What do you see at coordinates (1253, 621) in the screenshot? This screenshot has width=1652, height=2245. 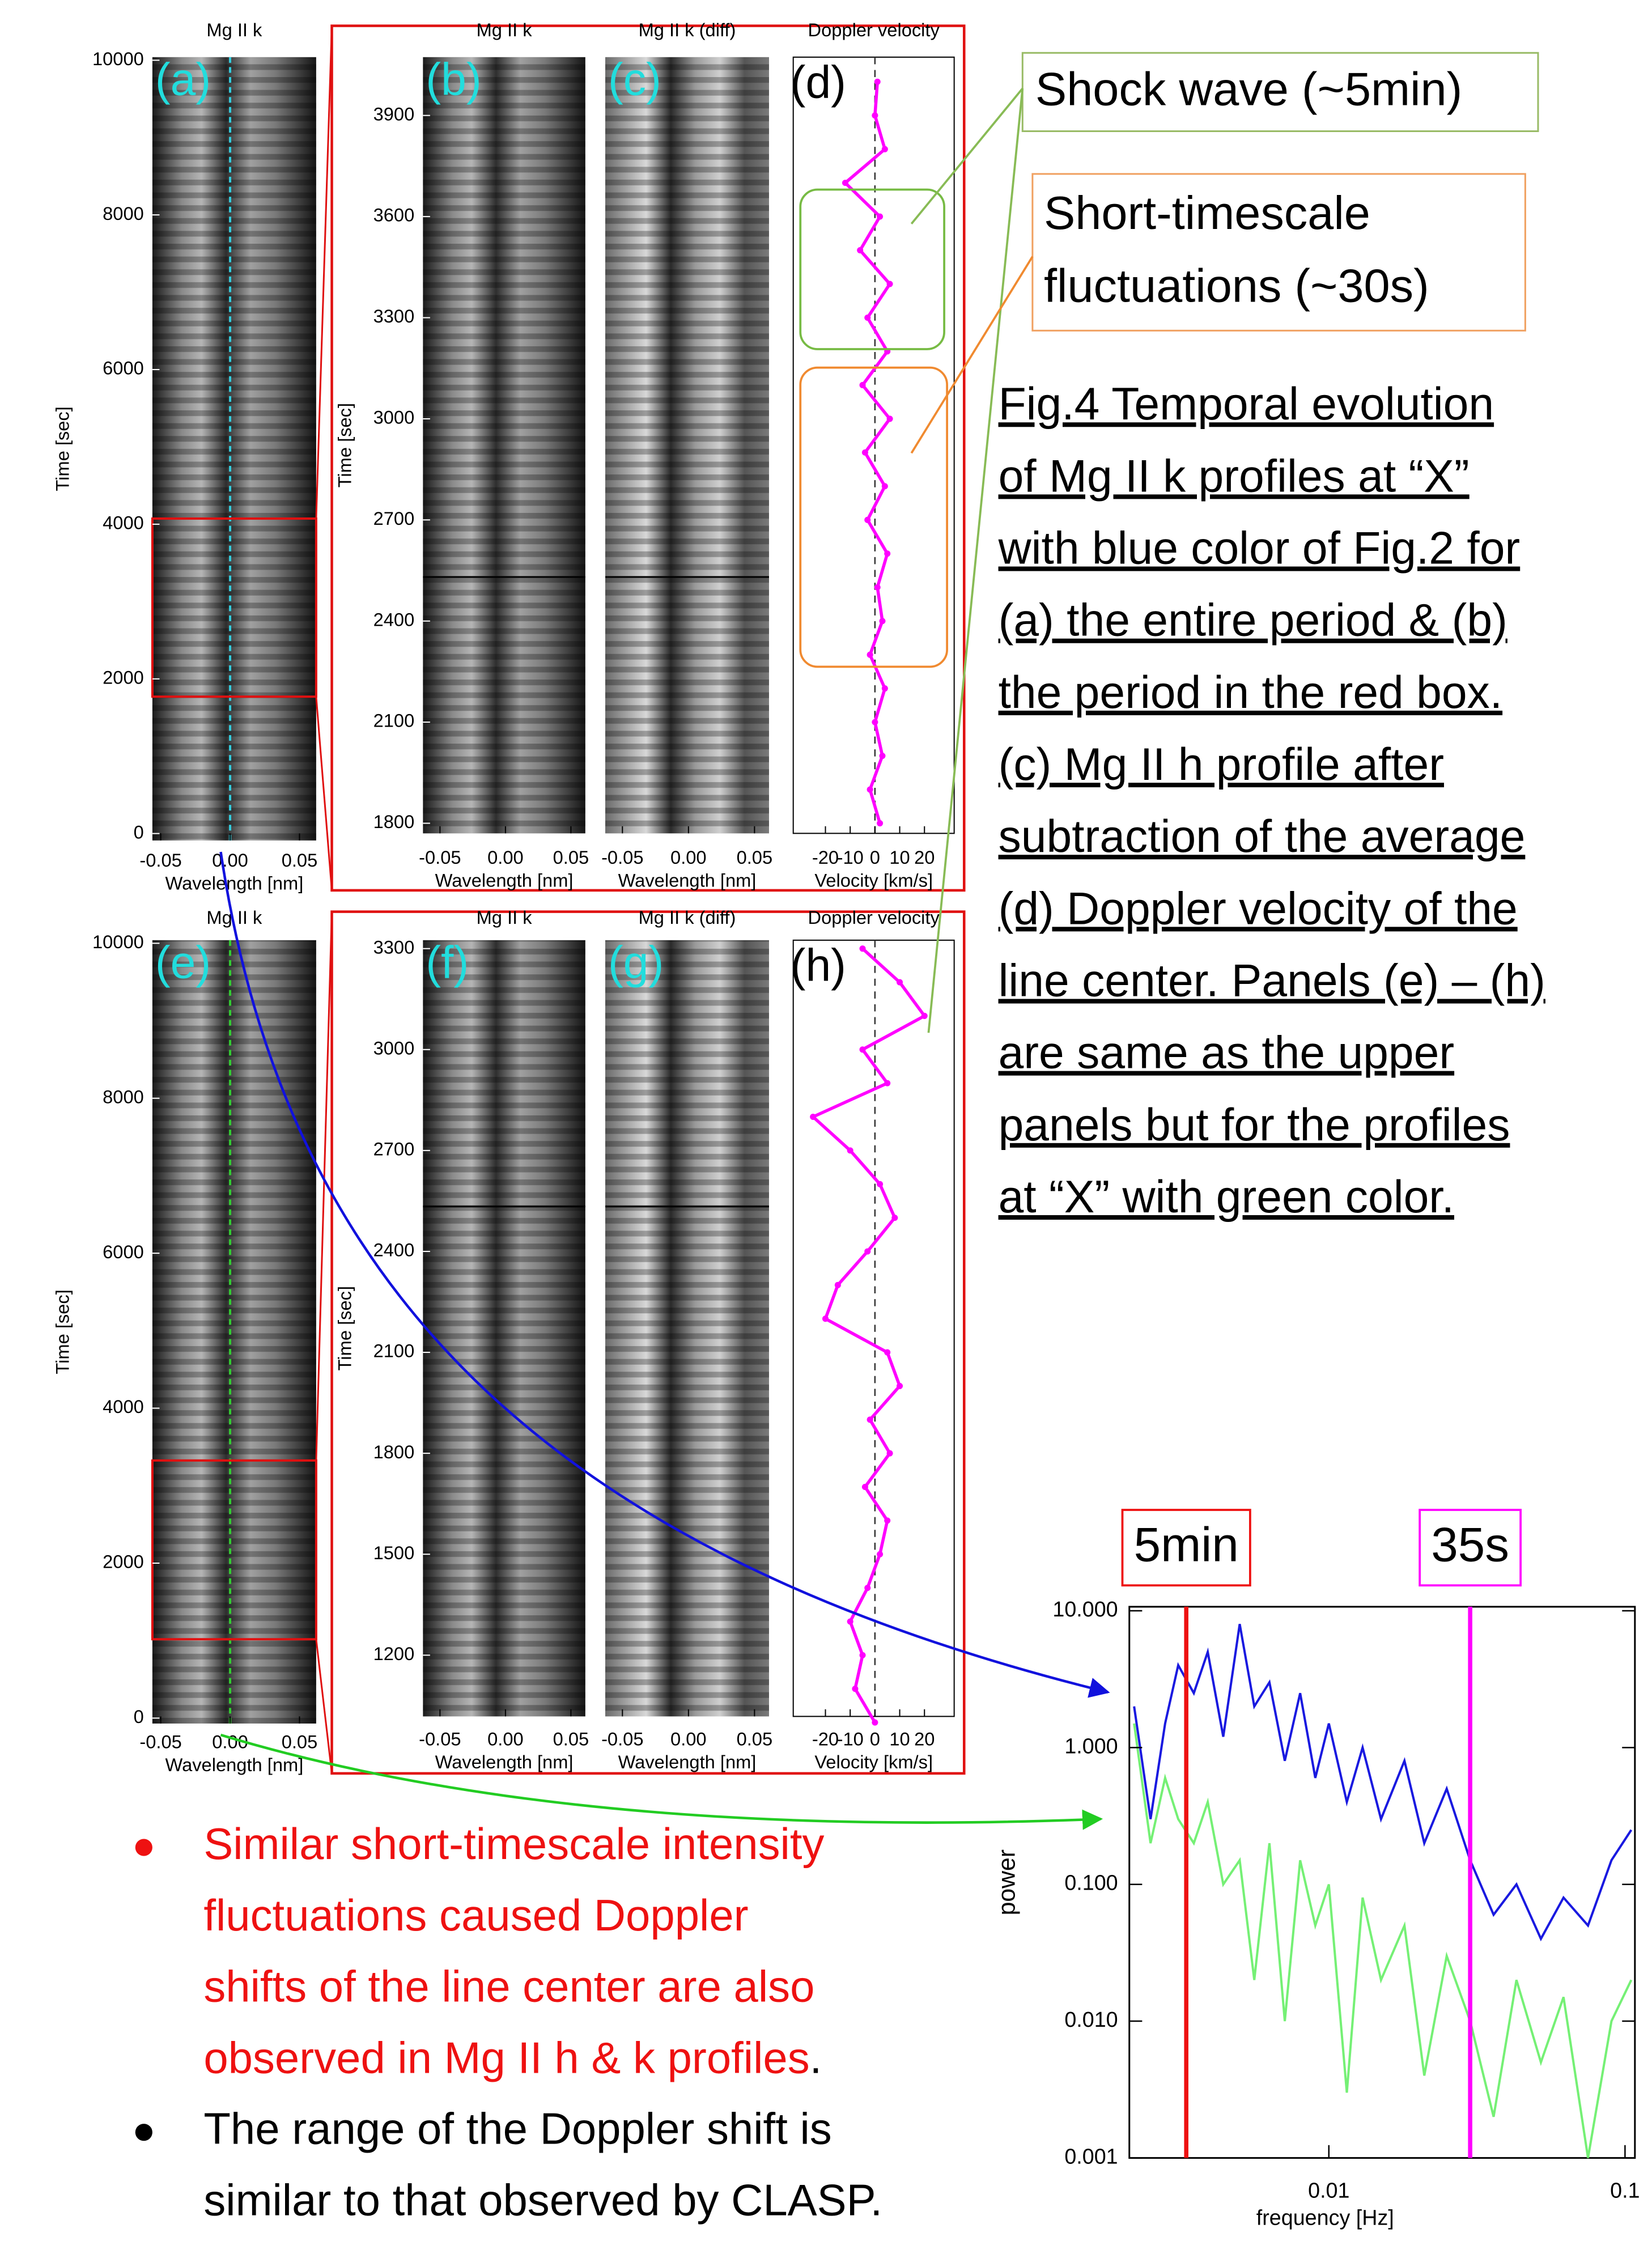 I see `caption-line: (a) the entire period & (b)` at bounding box center [1253, 621].